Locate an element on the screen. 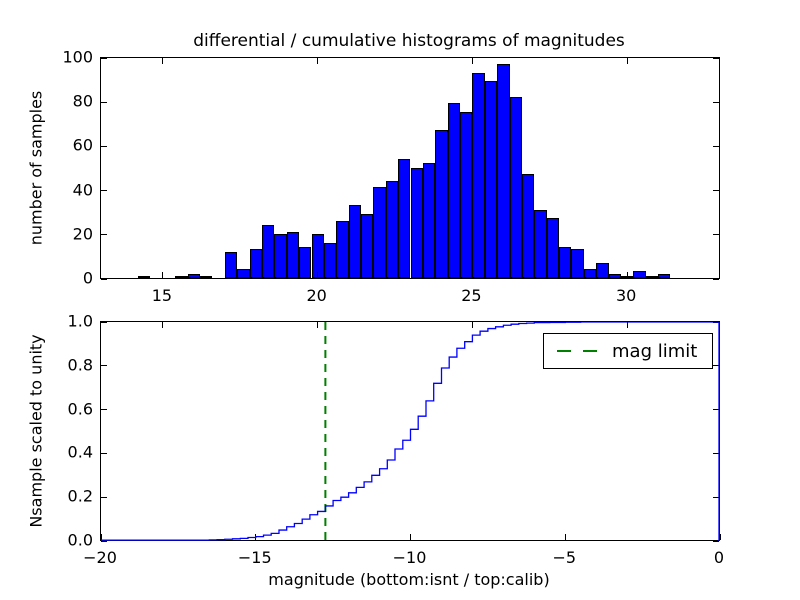  bottom-ylabel: Nsample scaled to unity is located at coordinates (36, 431).